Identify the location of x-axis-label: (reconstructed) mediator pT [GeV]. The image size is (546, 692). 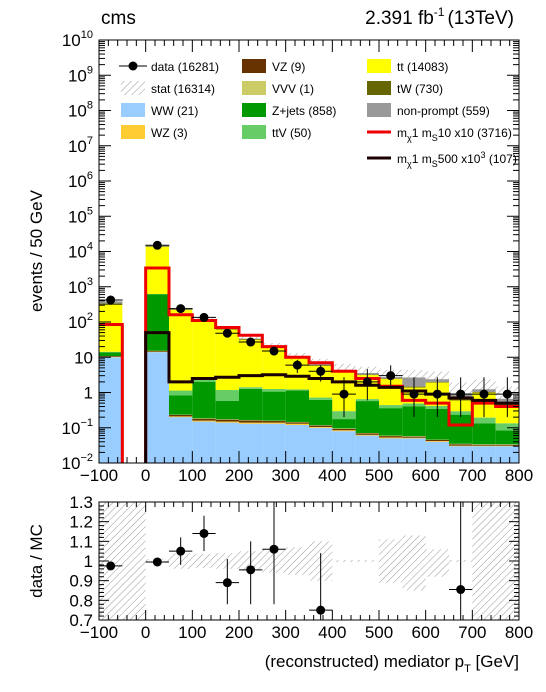
(392, 663).